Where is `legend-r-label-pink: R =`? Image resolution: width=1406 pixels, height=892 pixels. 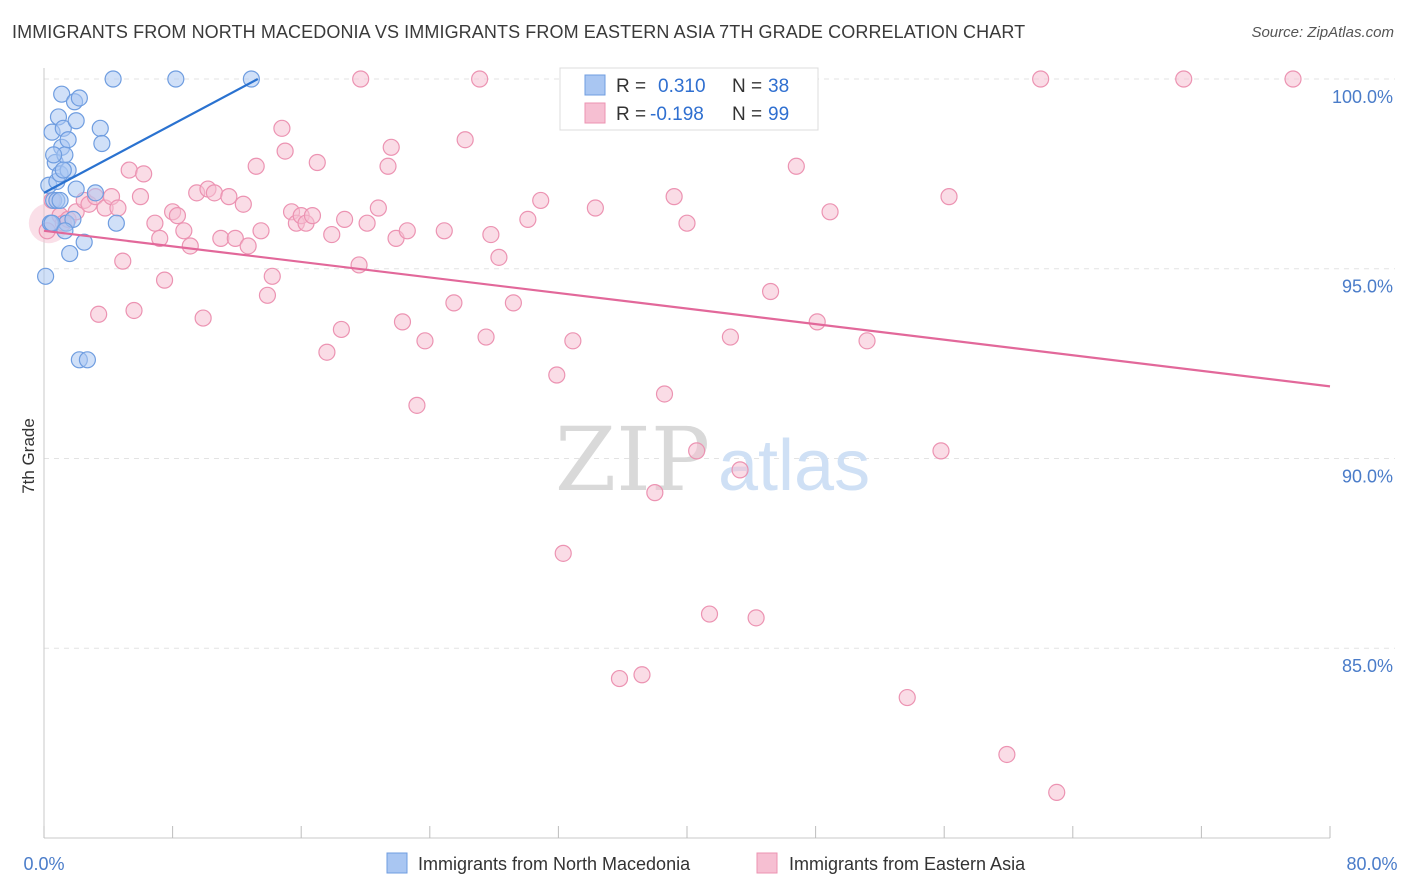 legend-r-label-pink: R = is located at coordinates (631, 114).